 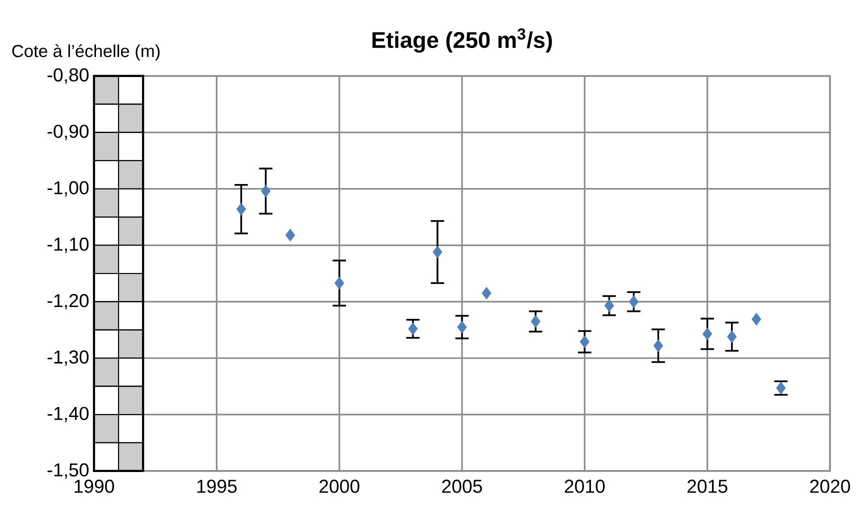 What do you see at coordinates (584, 486) in the screenshot?
I see `x-tick-label: 2010` at bounding box center [584, 486].